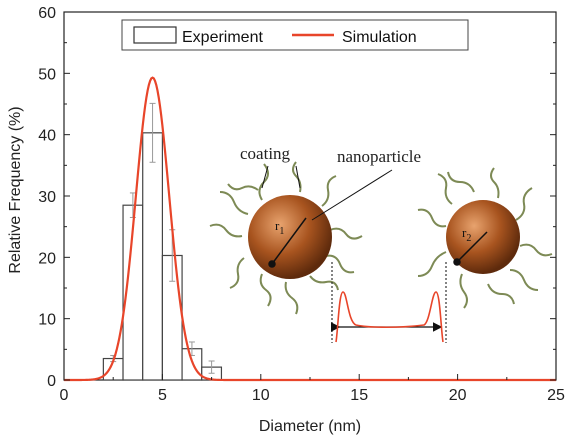 This screenshot has width=573, height=441. Describe the element at coordinates (279, 227) in the screenshot. I see `radius-label-left: r1` at that location.